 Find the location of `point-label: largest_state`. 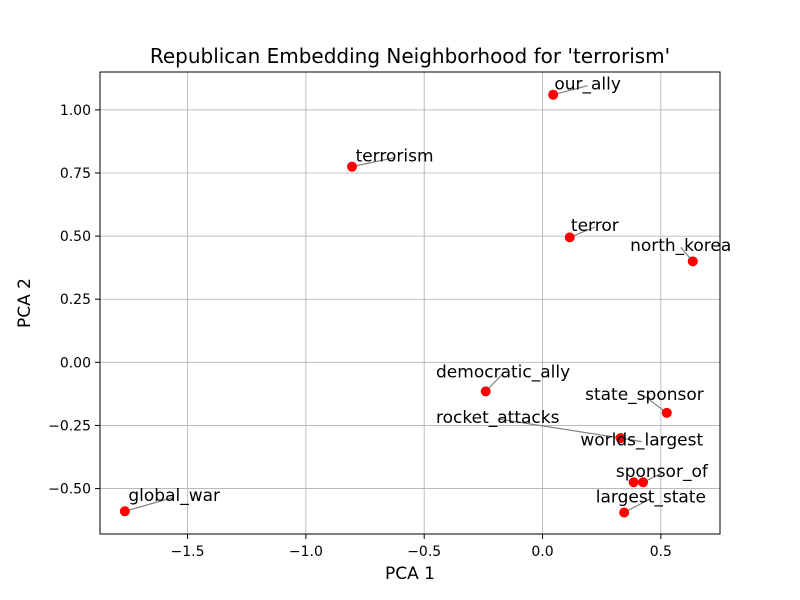

point-label: largest_state is located at coordinates (651, 497).